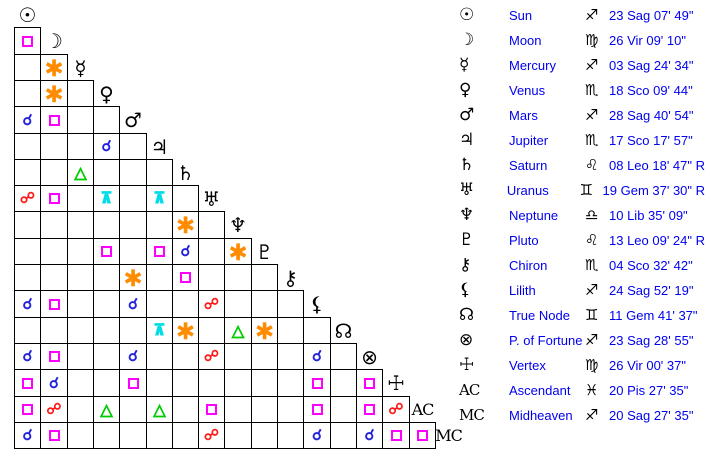 The width and height of the screenshot is (705, 450). What do you see at coordinates (369, 383) in the screenshot?
I see `aspect-cell-vertex-p-of-fortune` at bounding box center [369, 383].